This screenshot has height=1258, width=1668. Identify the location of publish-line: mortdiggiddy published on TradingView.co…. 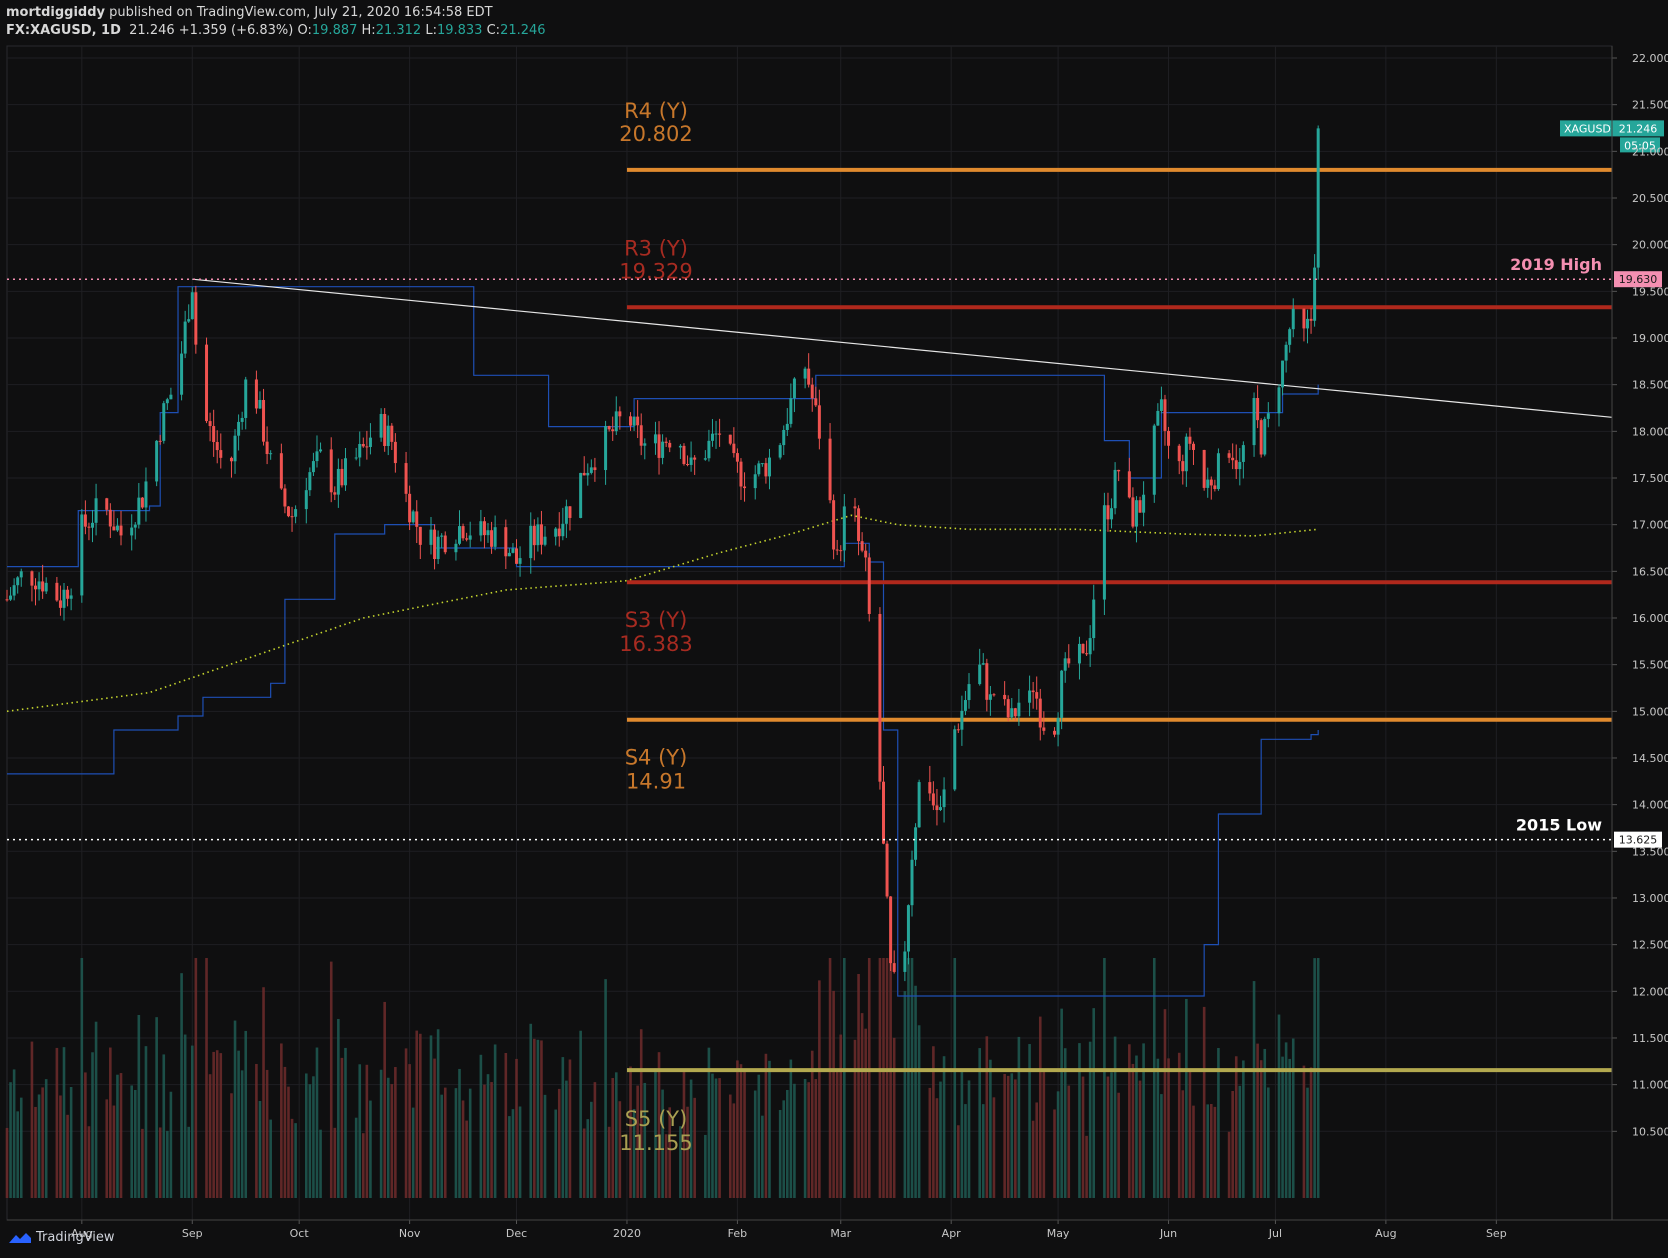
(276, 13).